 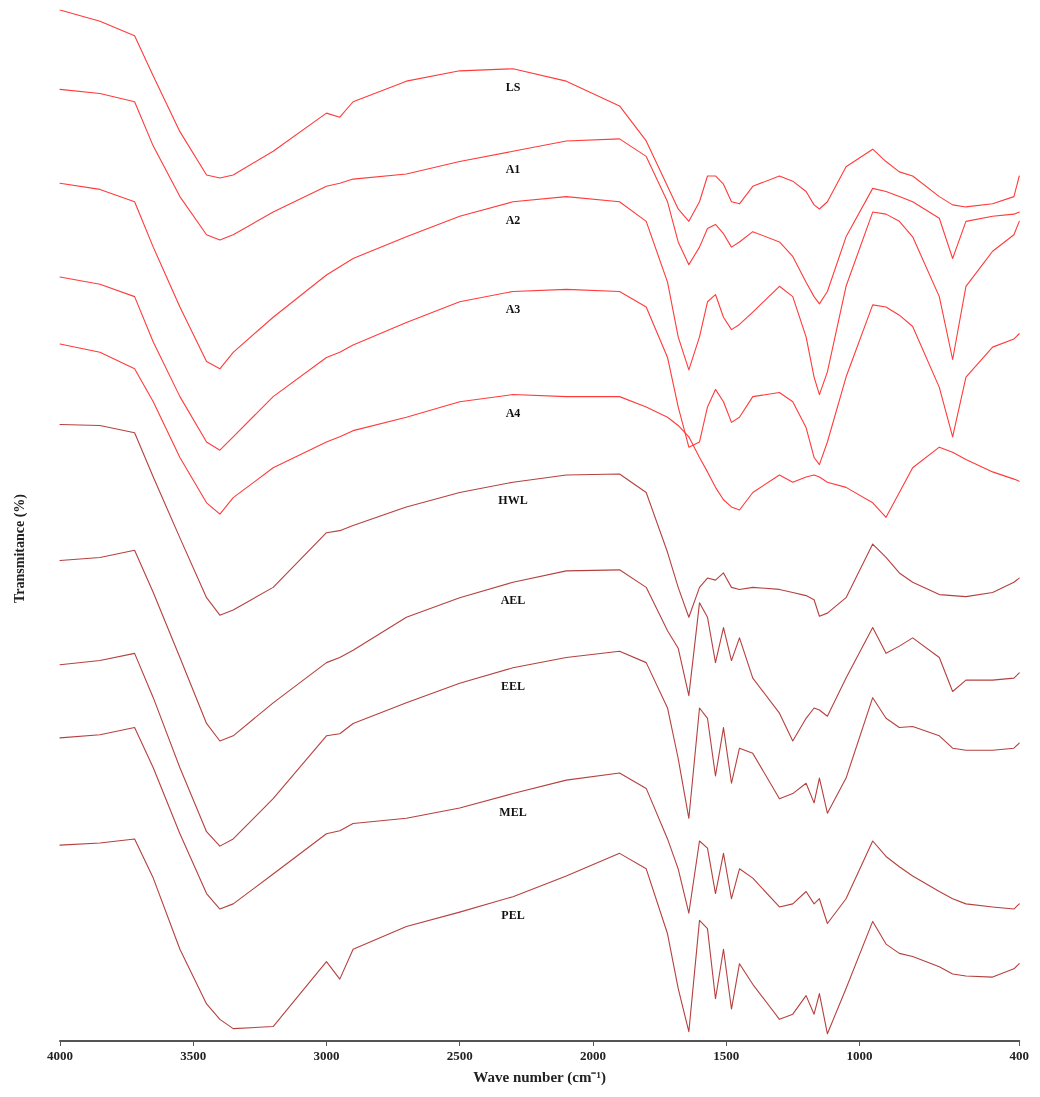 I want to click on x-tick-label: 2500, so click(x=459, y=1055).